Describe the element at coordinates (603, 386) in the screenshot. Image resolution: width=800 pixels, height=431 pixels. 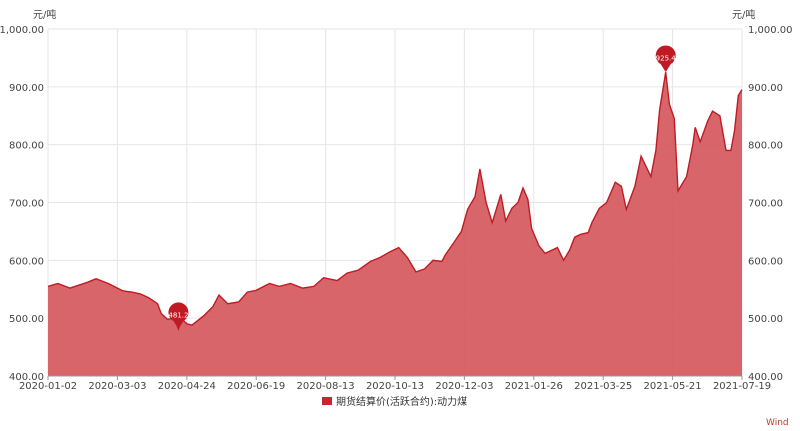
I see `x-tick-label: 2021-03-25` at that location.